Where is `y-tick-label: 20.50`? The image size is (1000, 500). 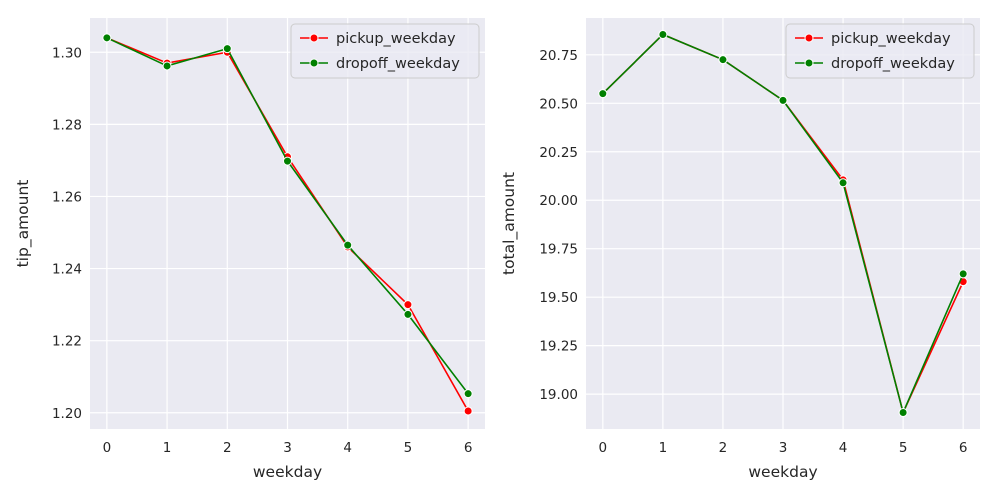 y-tick-label: 20.50 is located at coordinates (558, 104).